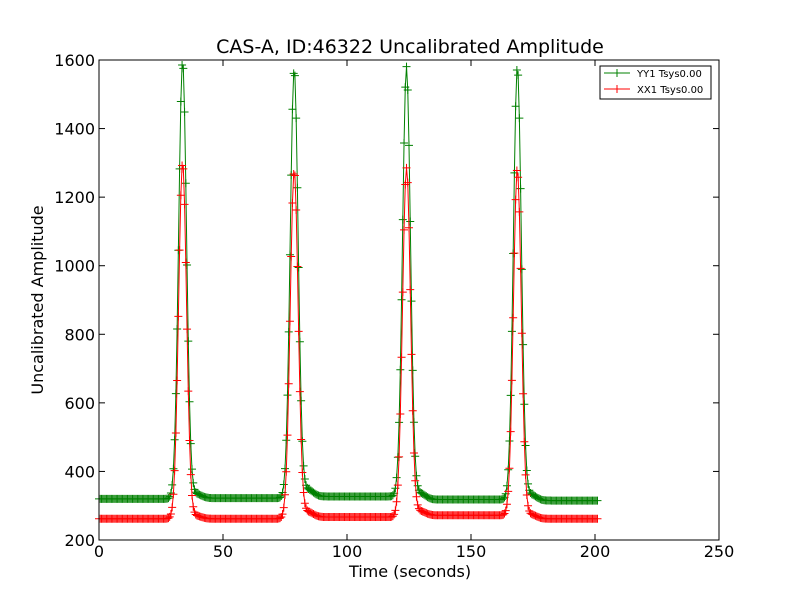 The width and height of the screenshot is (800, 600). What do you see at coordinates (595, 551) in the screenshot?
I see `x-tick-label: 200` at bounding box center [595, 551].